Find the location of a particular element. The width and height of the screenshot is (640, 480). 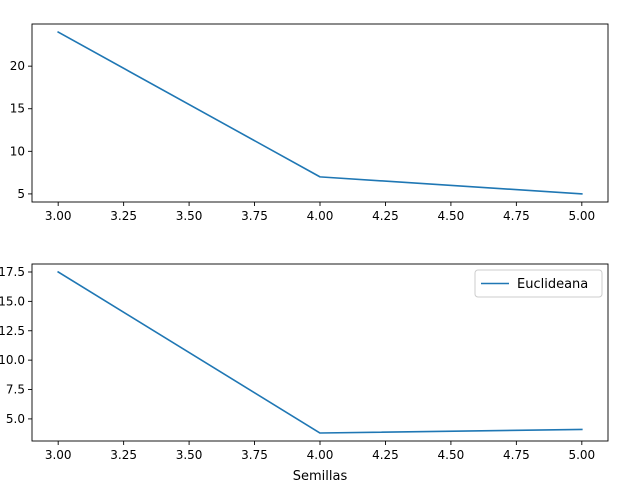

x-axis-title: Semillas is located at coordinates (320, 474).